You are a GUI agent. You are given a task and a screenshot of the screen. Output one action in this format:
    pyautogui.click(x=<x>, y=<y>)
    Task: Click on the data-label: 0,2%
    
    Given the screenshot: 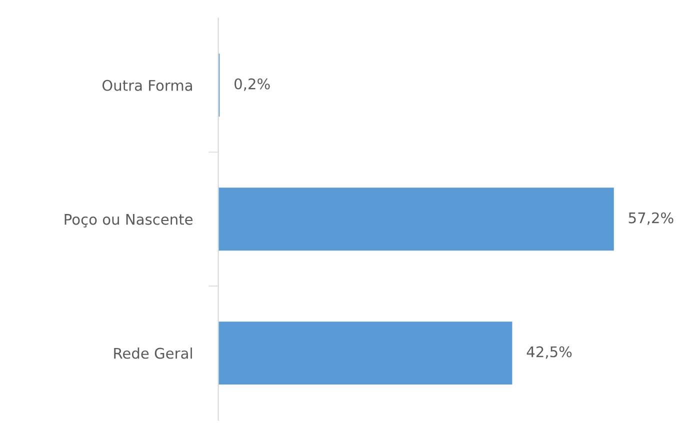 What is the action you would take?
    pyautogui.click(x=252, y=84)
    